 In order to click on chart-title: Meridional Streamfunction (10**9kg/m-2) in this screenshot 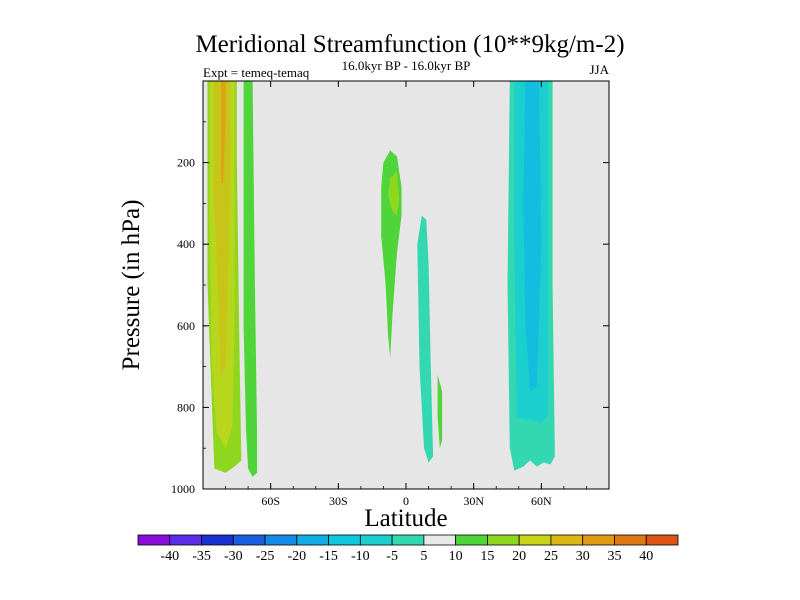, I will do `click(409, 44)`.